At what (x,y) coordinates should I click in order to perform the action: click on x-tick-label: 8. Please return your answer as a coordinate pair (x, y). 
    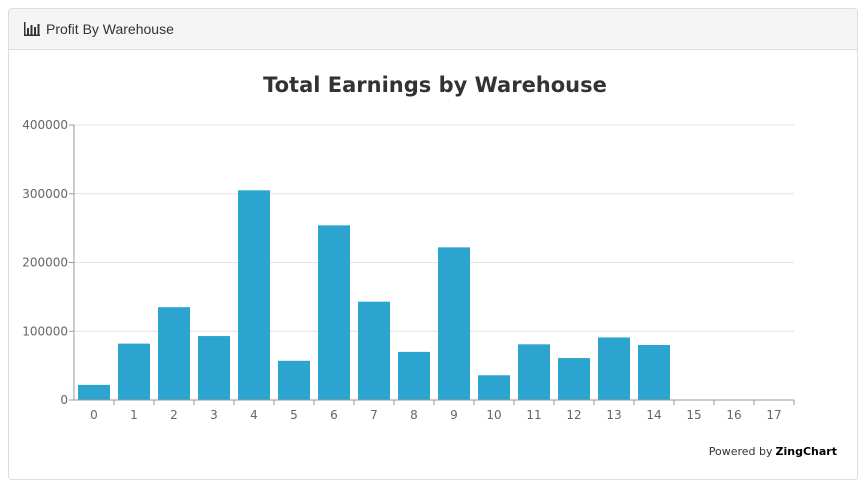
    Looking at the image, I should click on (414, 415).